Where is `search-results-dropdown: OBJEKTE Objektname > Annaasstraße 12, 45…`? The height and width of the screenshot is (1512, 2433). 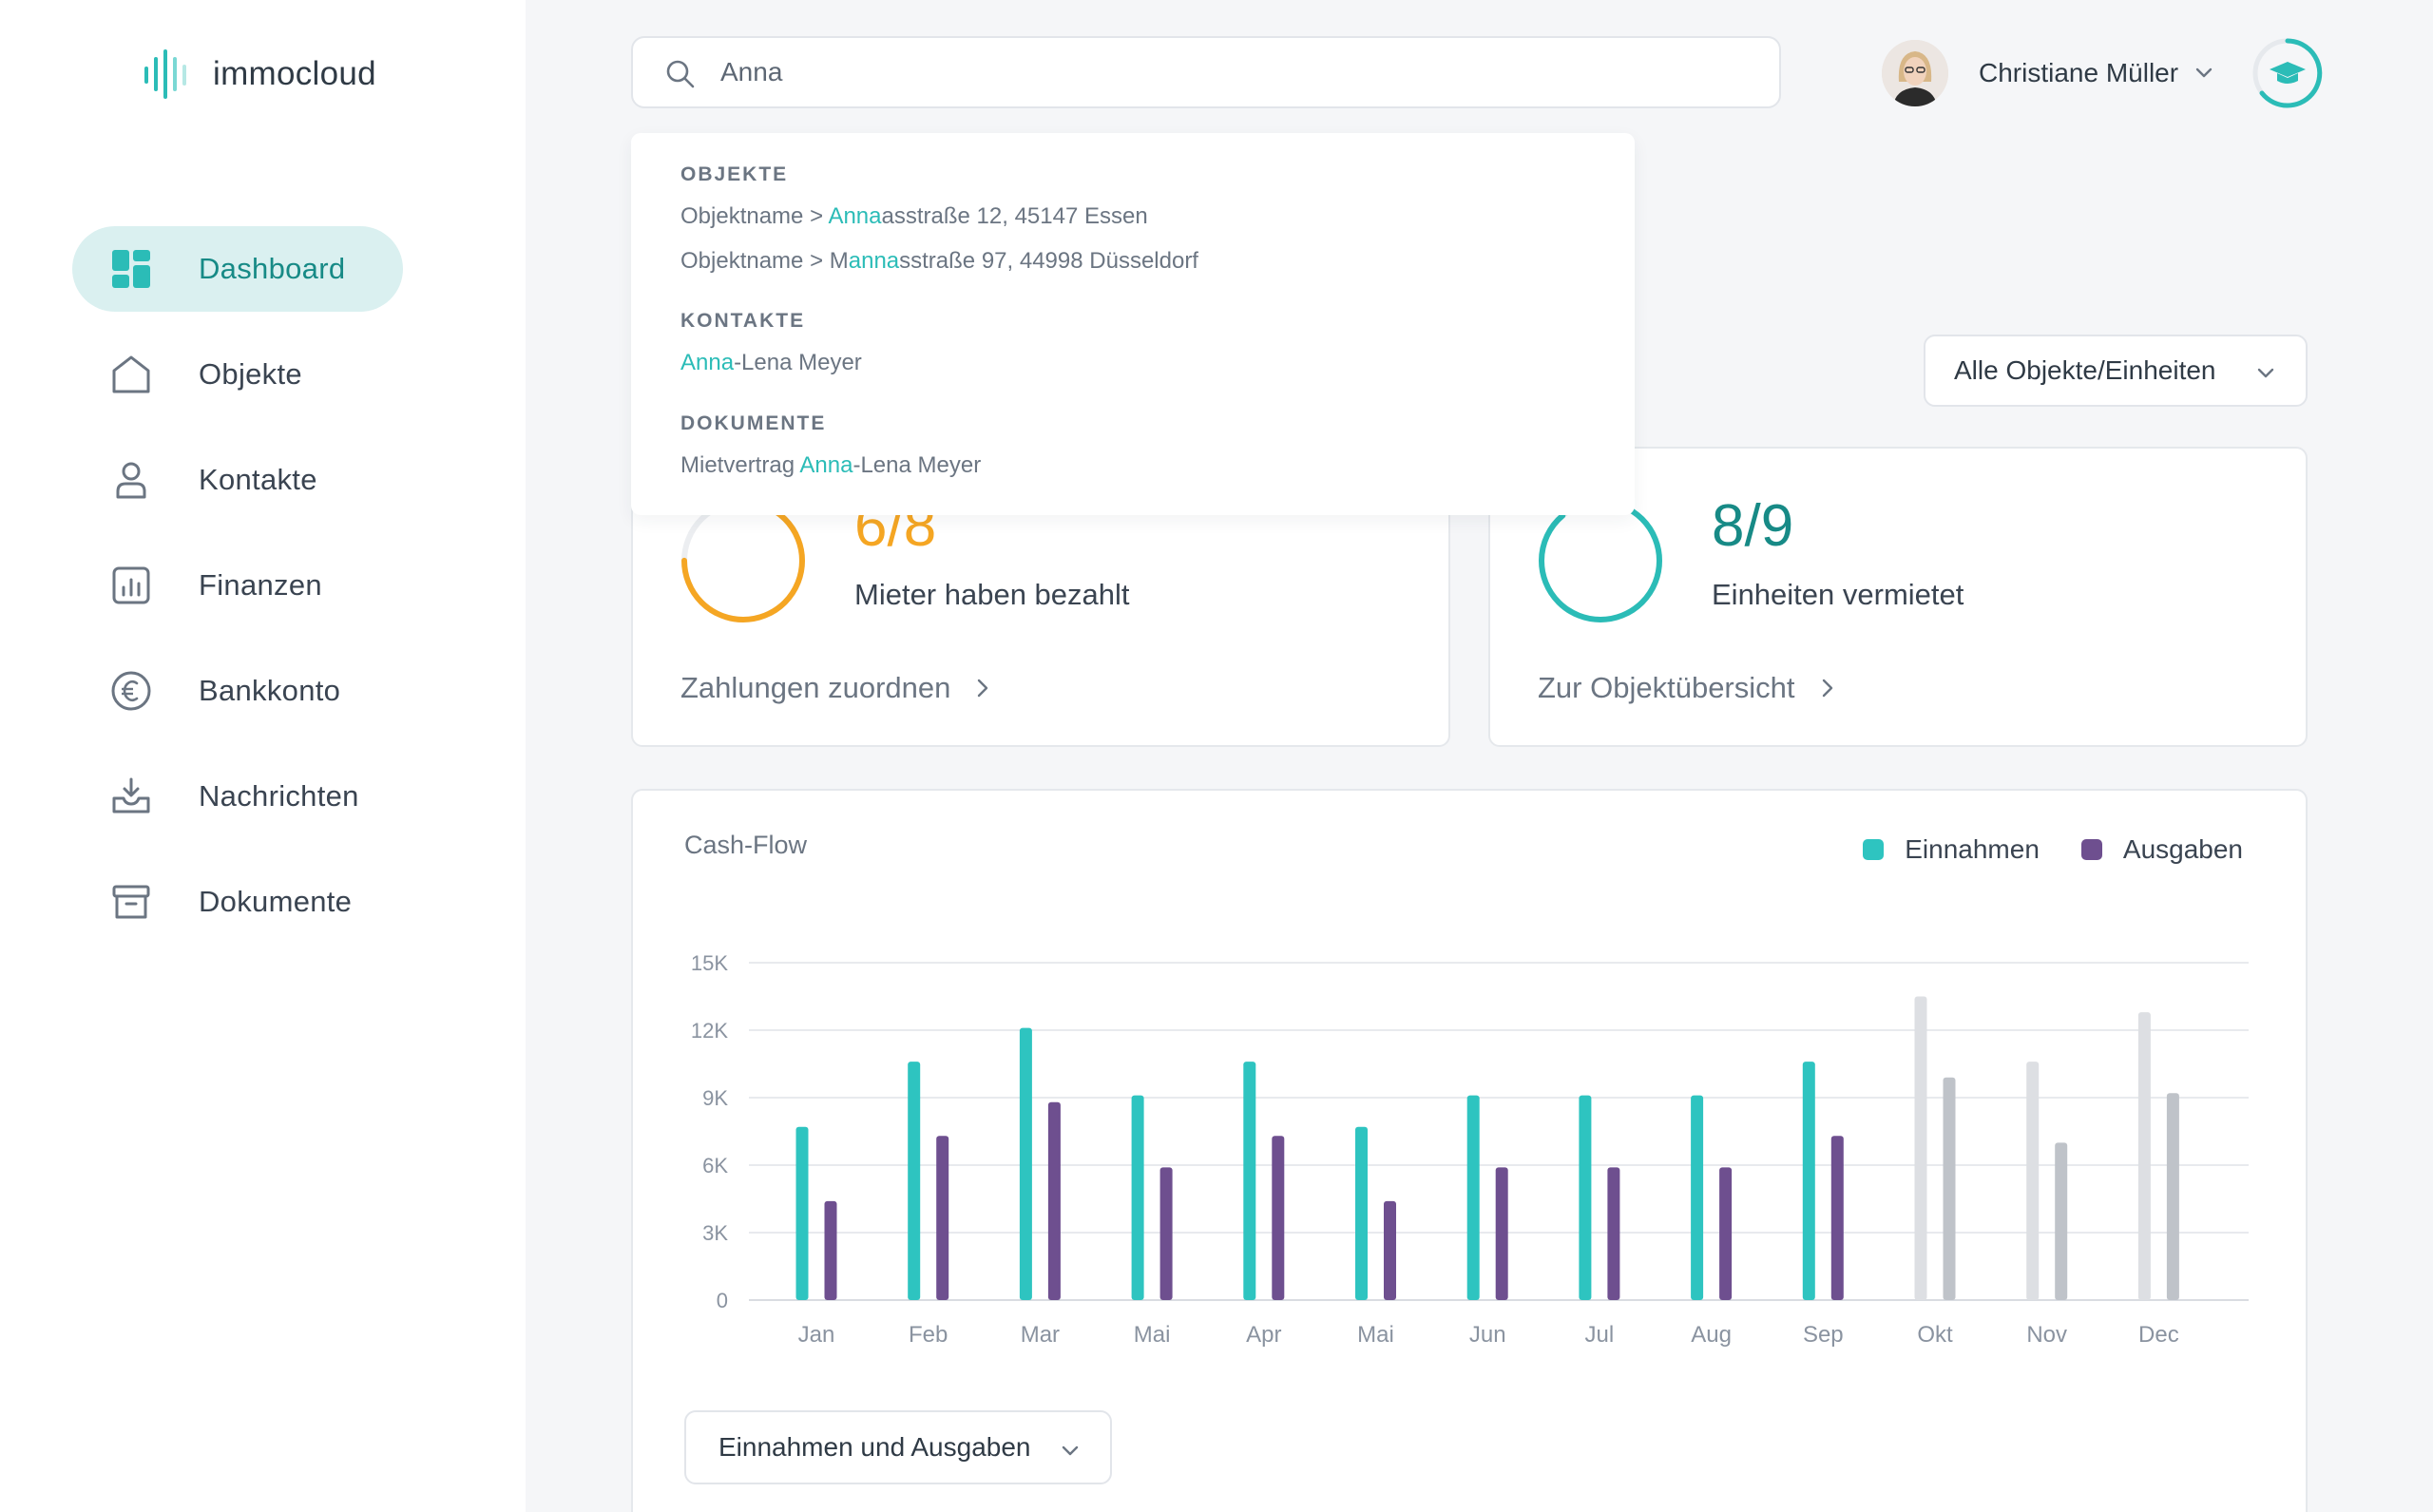
search-results-dropdown: OBJEKTE Objektname > Annaasstraße 12, 45… is located at coordinates (1133, 324).